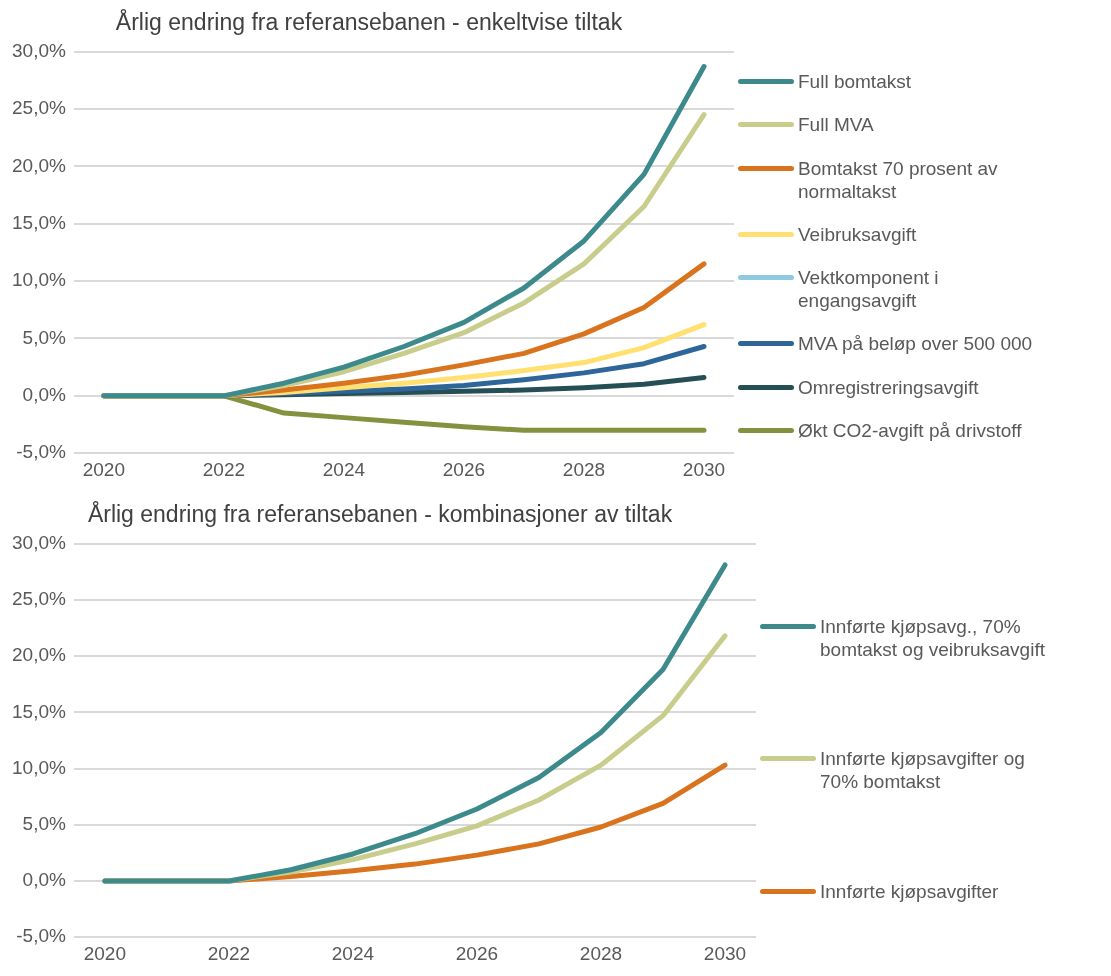 The height and width of the screenshot is (976, 1111). I want to click on legend-label: Innførte kjøpsavg., 70% bomtakst og veibruksavgift, so click(933, 638).